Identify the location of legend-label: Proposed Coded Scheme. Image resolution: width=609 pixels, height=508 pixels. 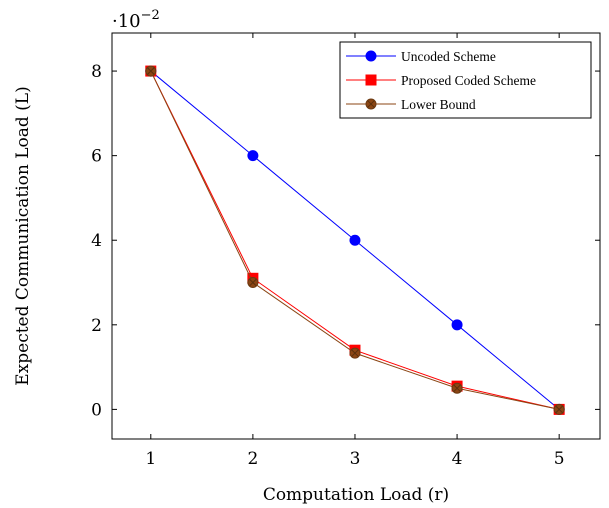
(468, 80).